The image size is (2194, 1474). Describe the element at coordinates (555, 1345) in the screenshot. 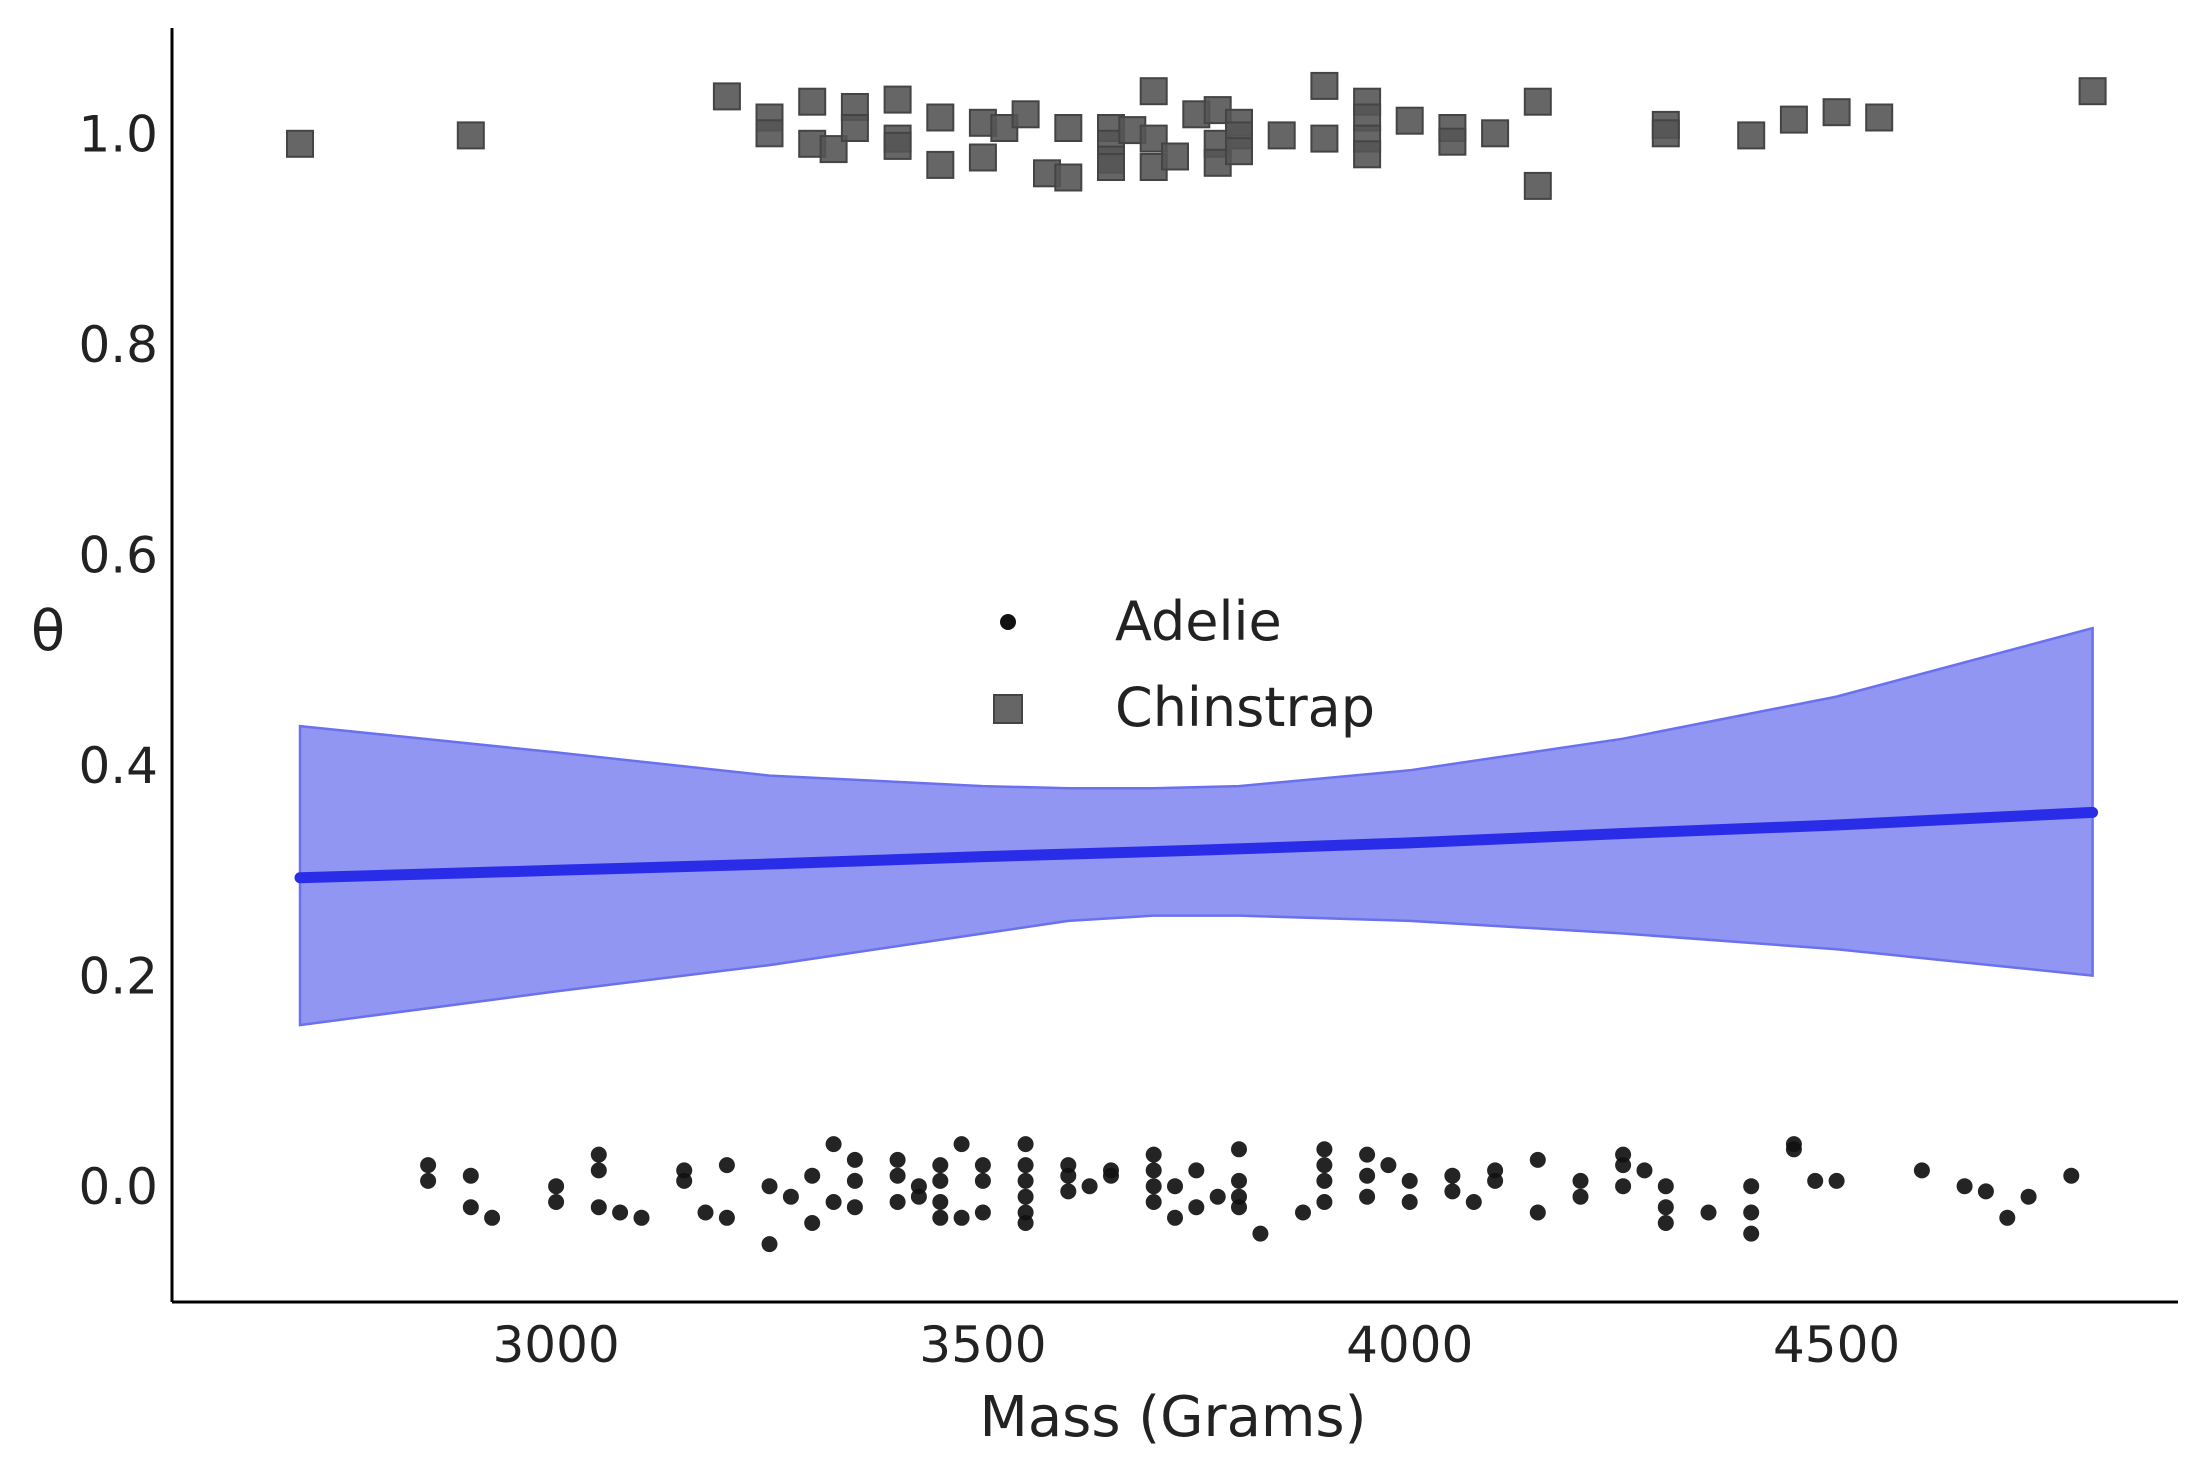

I see `x-tick-label: 3000` at that location.